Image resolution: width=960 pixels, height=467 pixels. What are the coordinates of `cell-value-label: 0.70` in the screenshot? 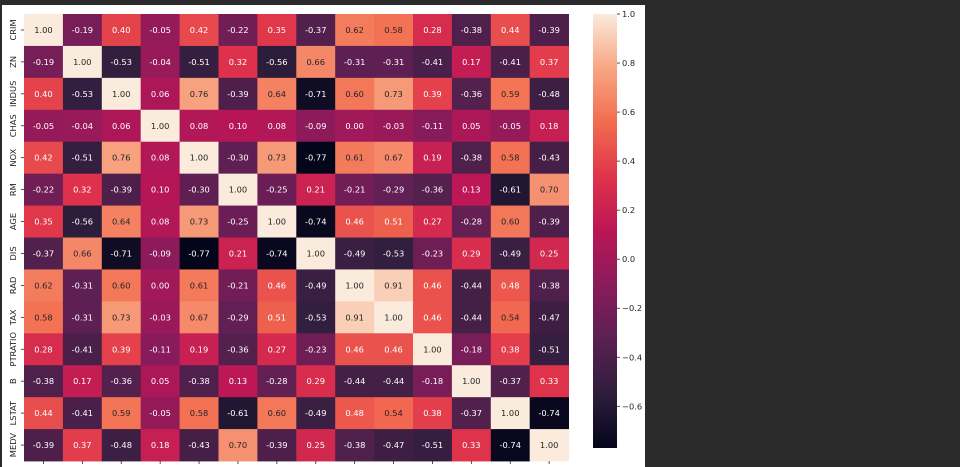 It's located at (238, 445).